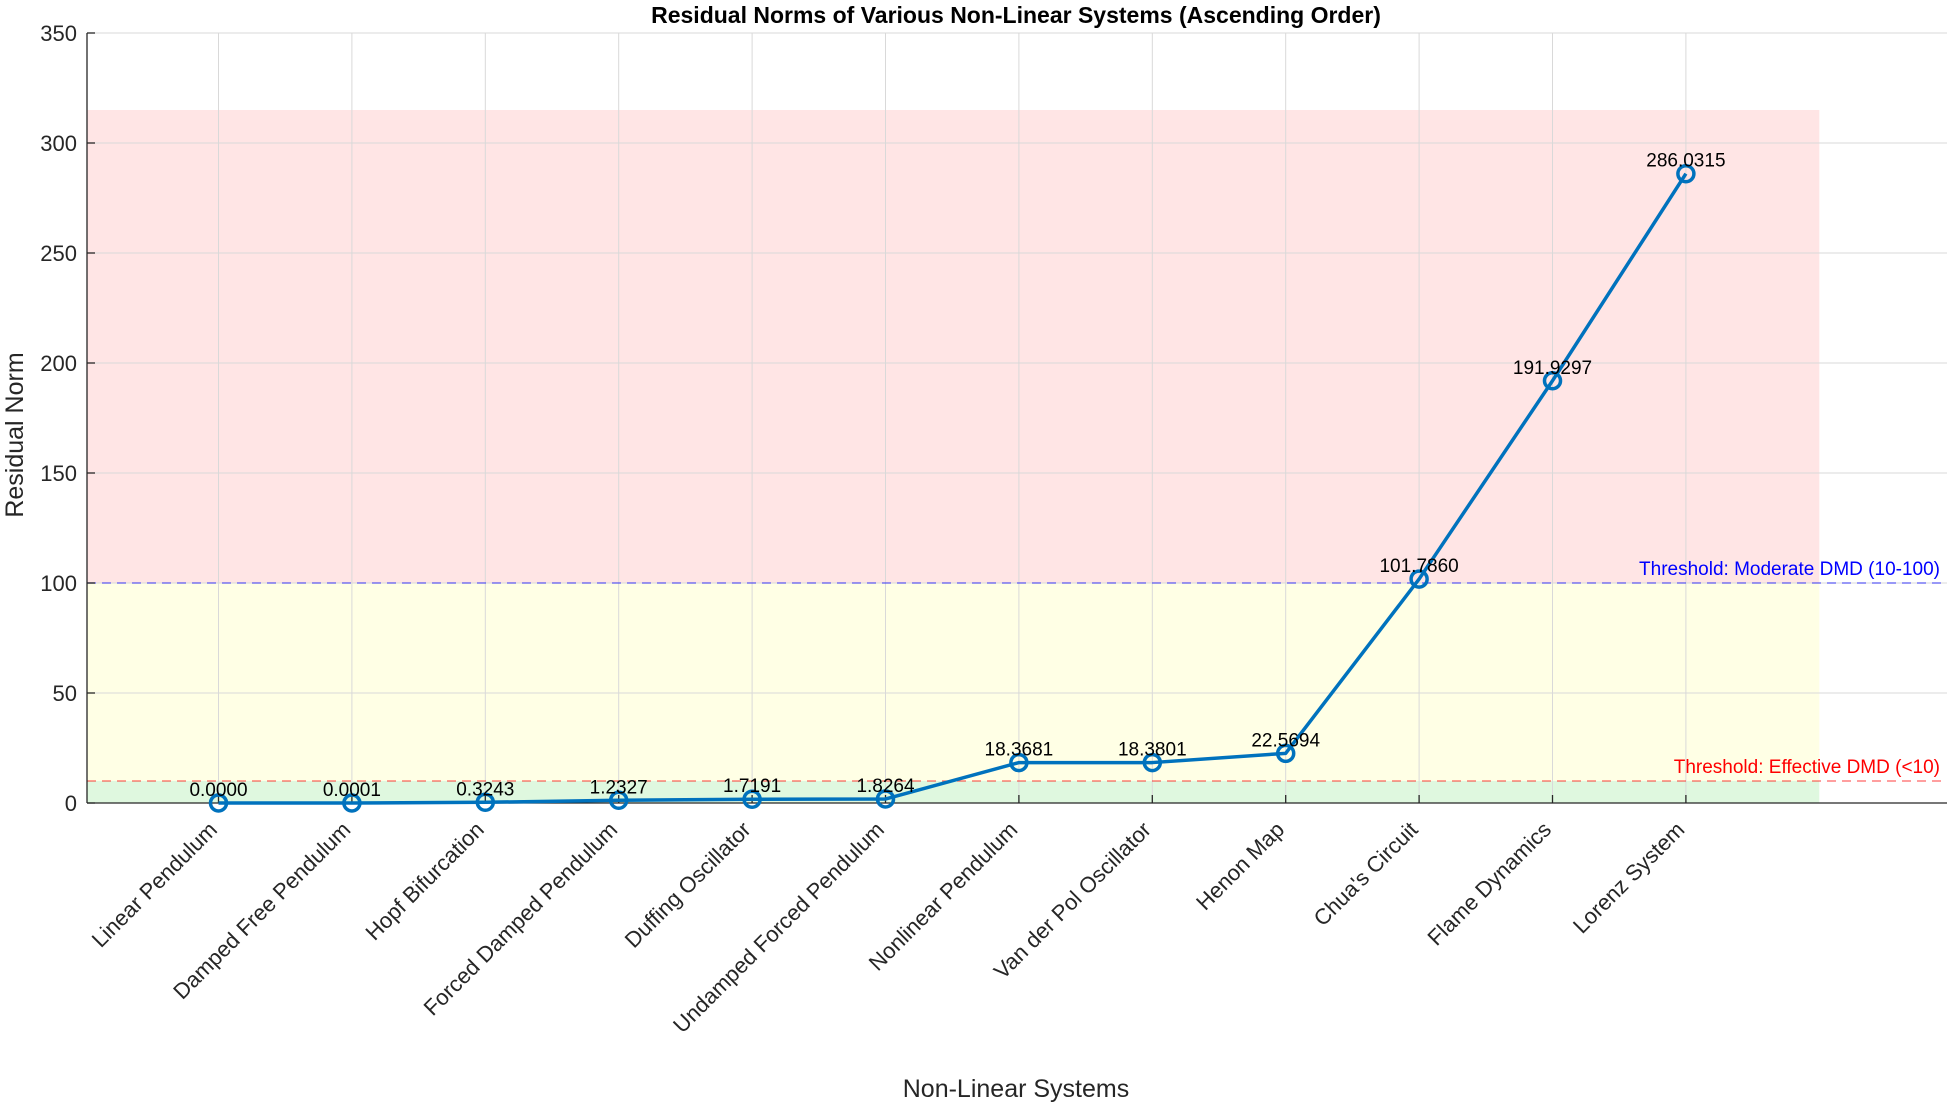 The image size is (1947, 1109). Describe the element at coordinates (1807, 767) in the screenshot. I see `threshold-label-0: Threshold: Effective DMD (<10)` at that location.